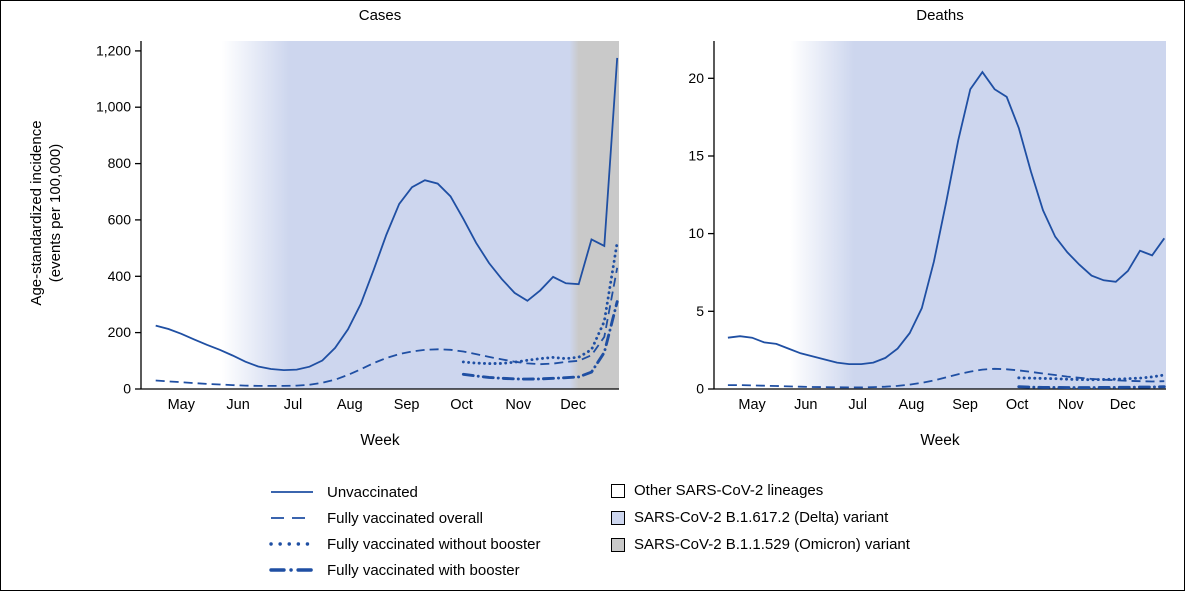  I want to click on legend-item-other-lineages: Other SARS-CoV-2 lineages, so click(760, 490).